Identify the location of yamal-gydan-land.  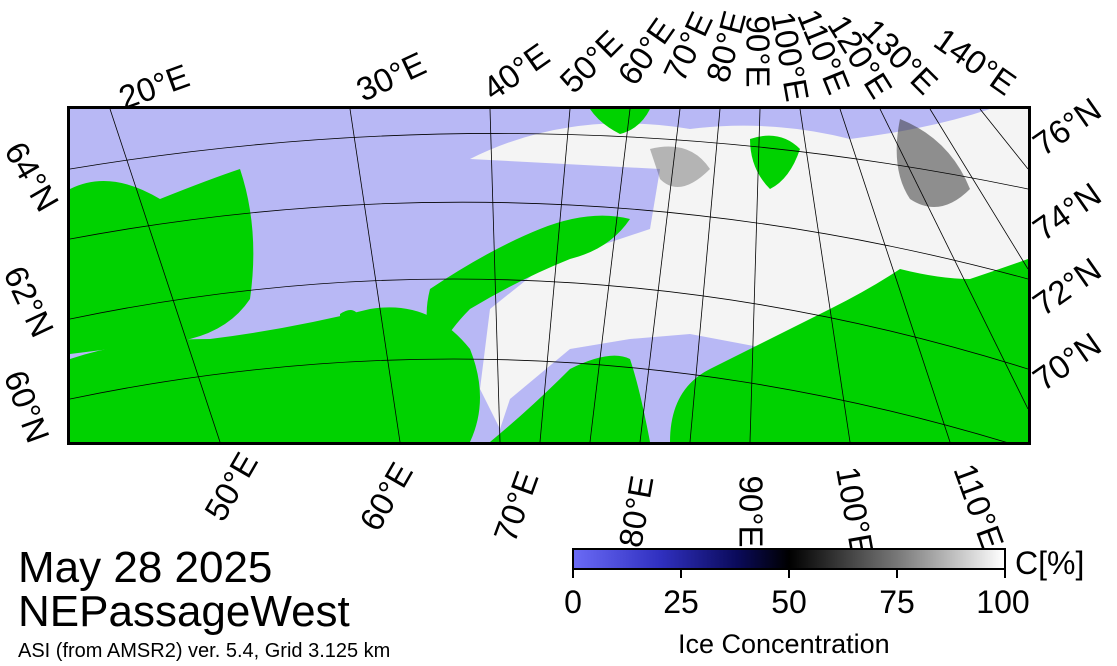
(570, 398).